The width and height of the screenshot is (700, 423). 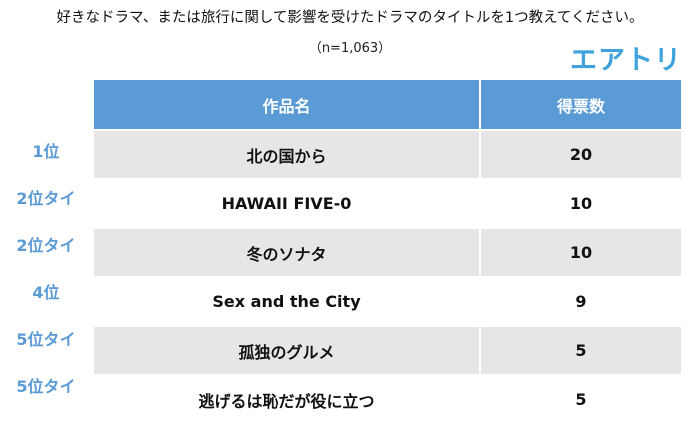 I want to click on rank-label: 1位, so click(x=46, y=151).